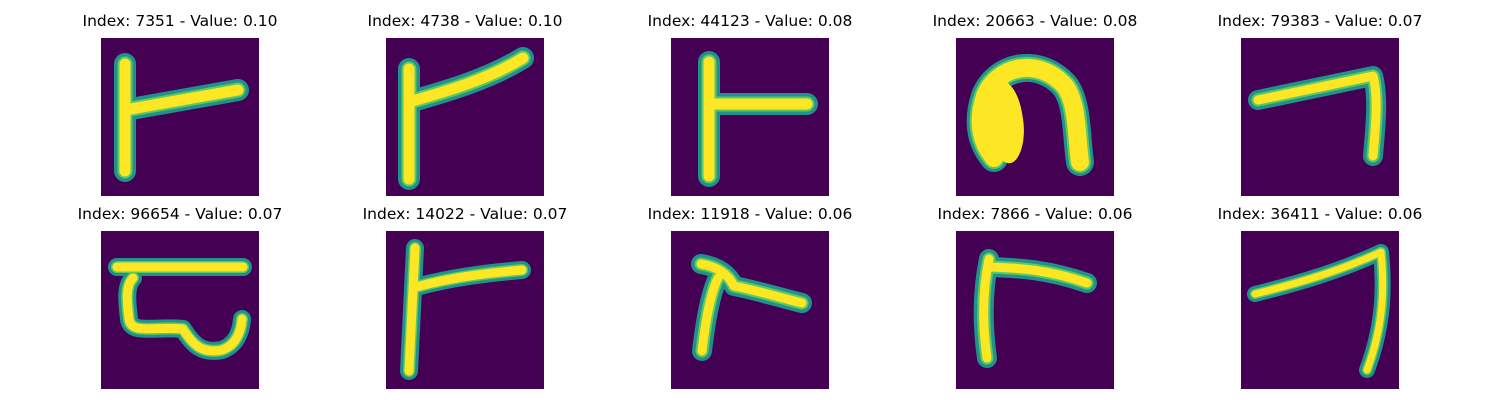  What do you see at coordinates (465, 214) in the screenshot?
I see `panel-title: Index: 14022 - Value: 0.07` at bounding box center [465, 214].